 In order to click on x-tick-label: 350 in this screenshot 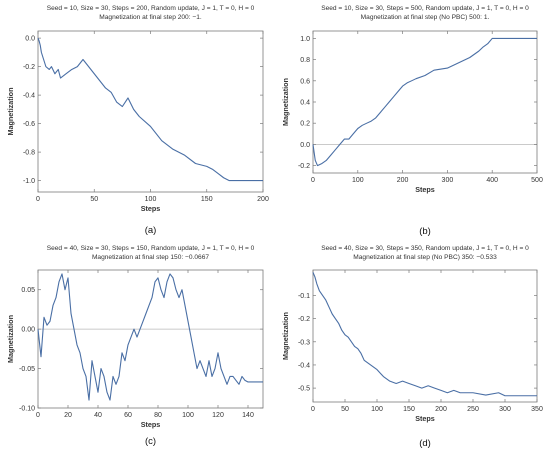, I will do `click(537, 409)`.